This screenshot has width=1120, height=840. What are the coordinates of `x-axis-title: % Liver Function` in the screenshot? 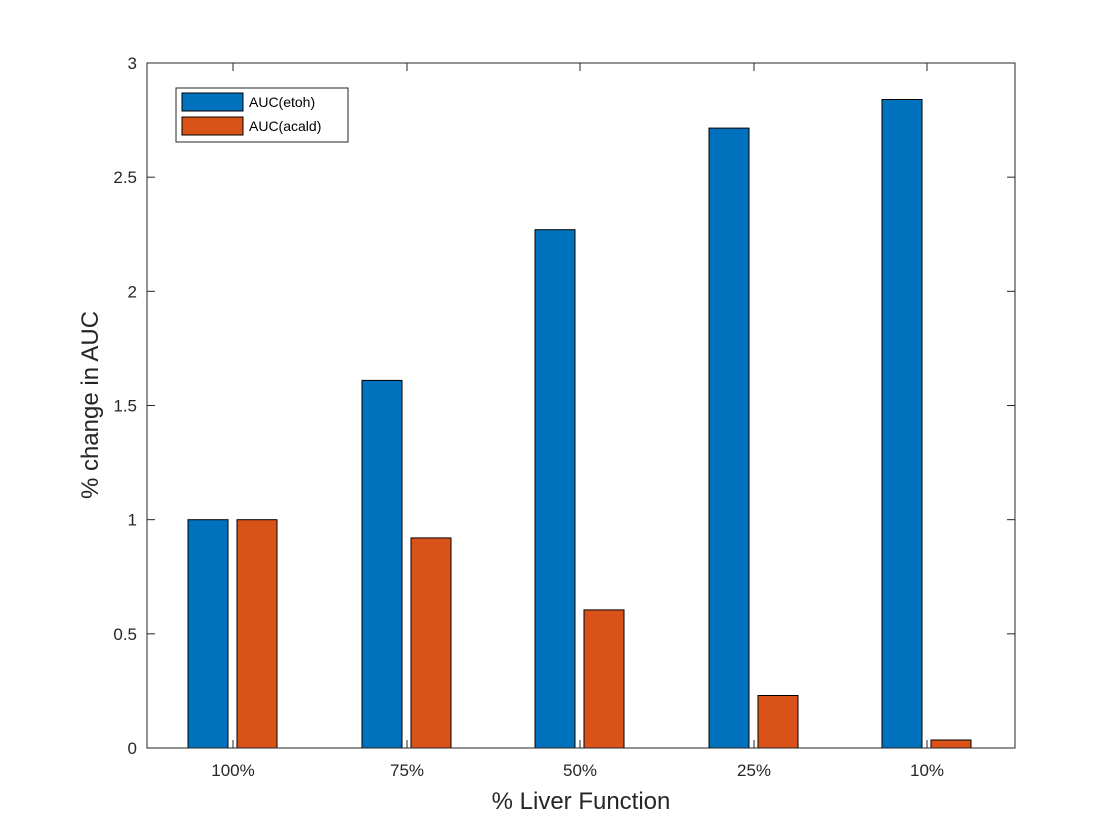 It's located at (581, 801).